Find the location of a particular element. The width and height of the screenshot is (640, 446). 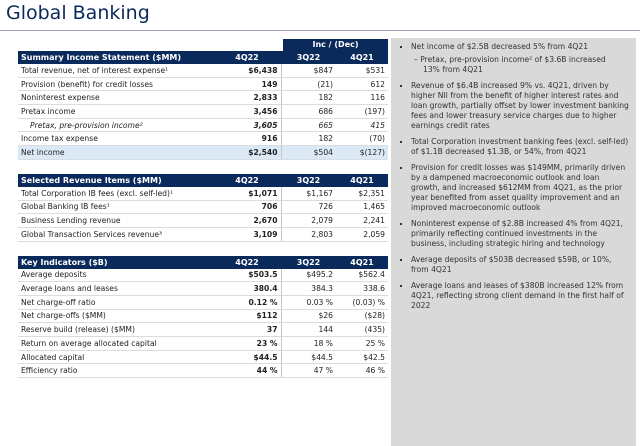

cell-value: 0.03 % is located at coordinates (308, 302).